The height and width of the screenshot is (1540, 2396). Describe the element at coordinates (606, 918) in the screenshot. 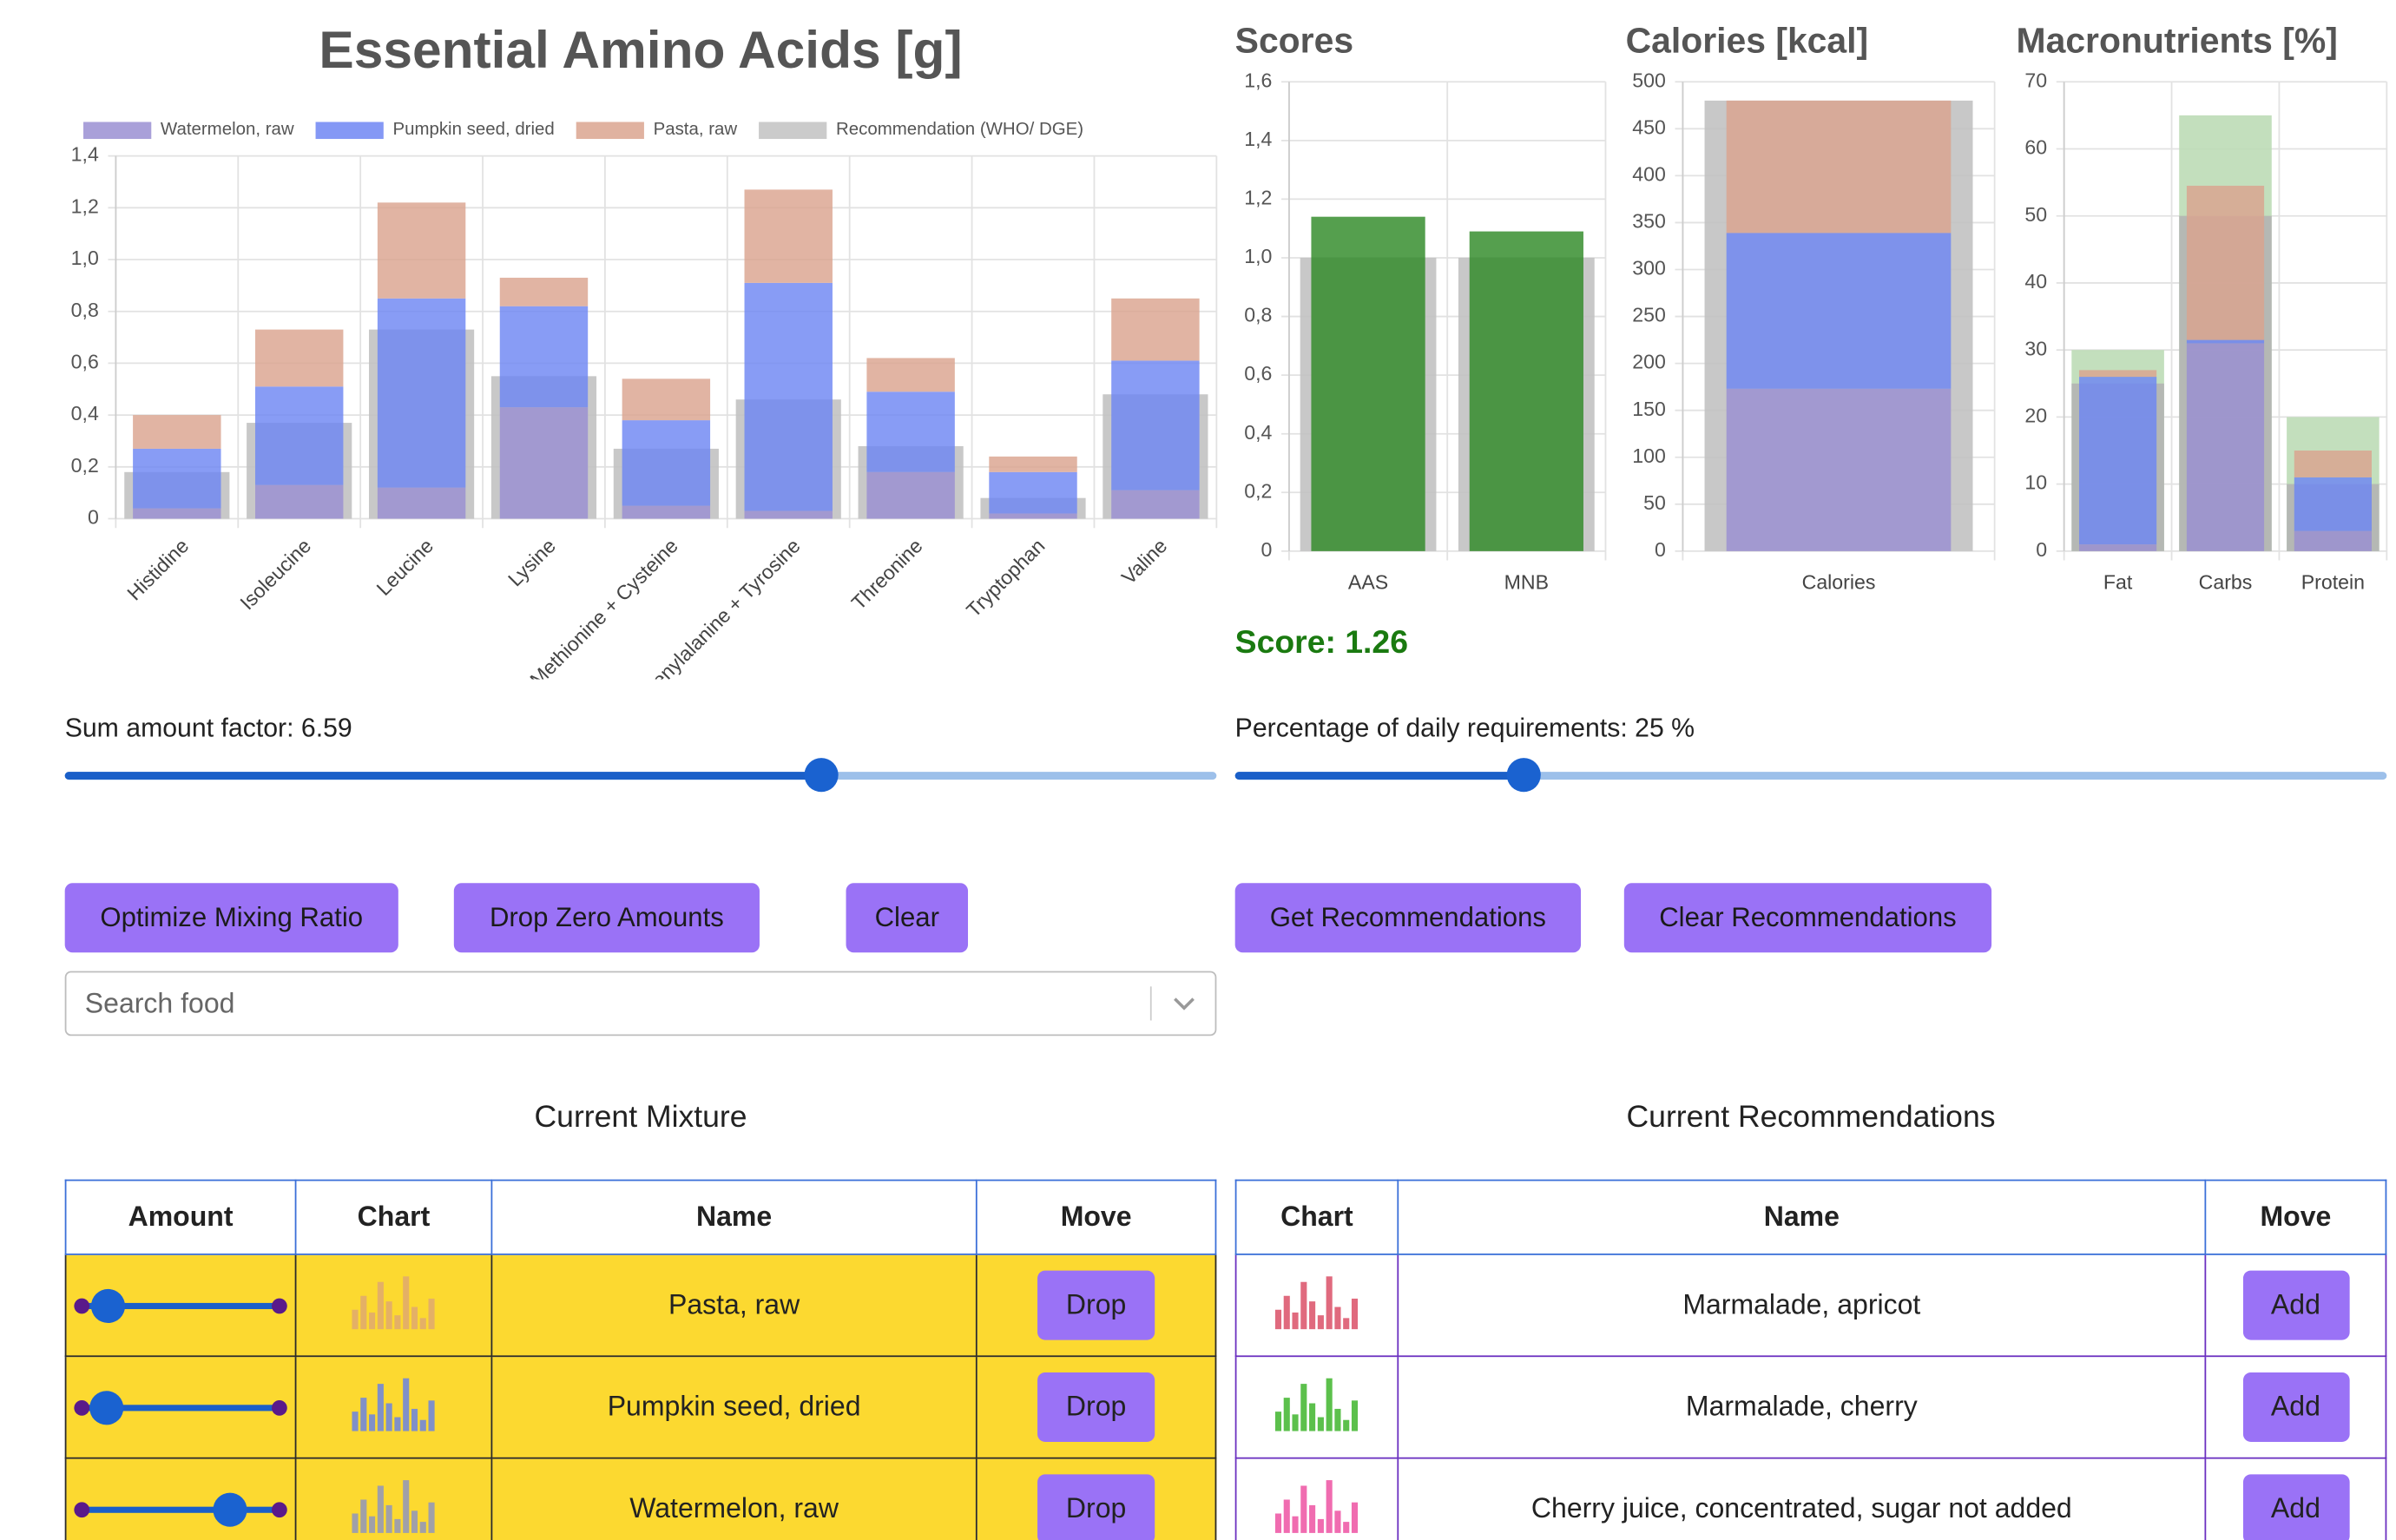

I see `button: Drop Zero Amounts` at that location.